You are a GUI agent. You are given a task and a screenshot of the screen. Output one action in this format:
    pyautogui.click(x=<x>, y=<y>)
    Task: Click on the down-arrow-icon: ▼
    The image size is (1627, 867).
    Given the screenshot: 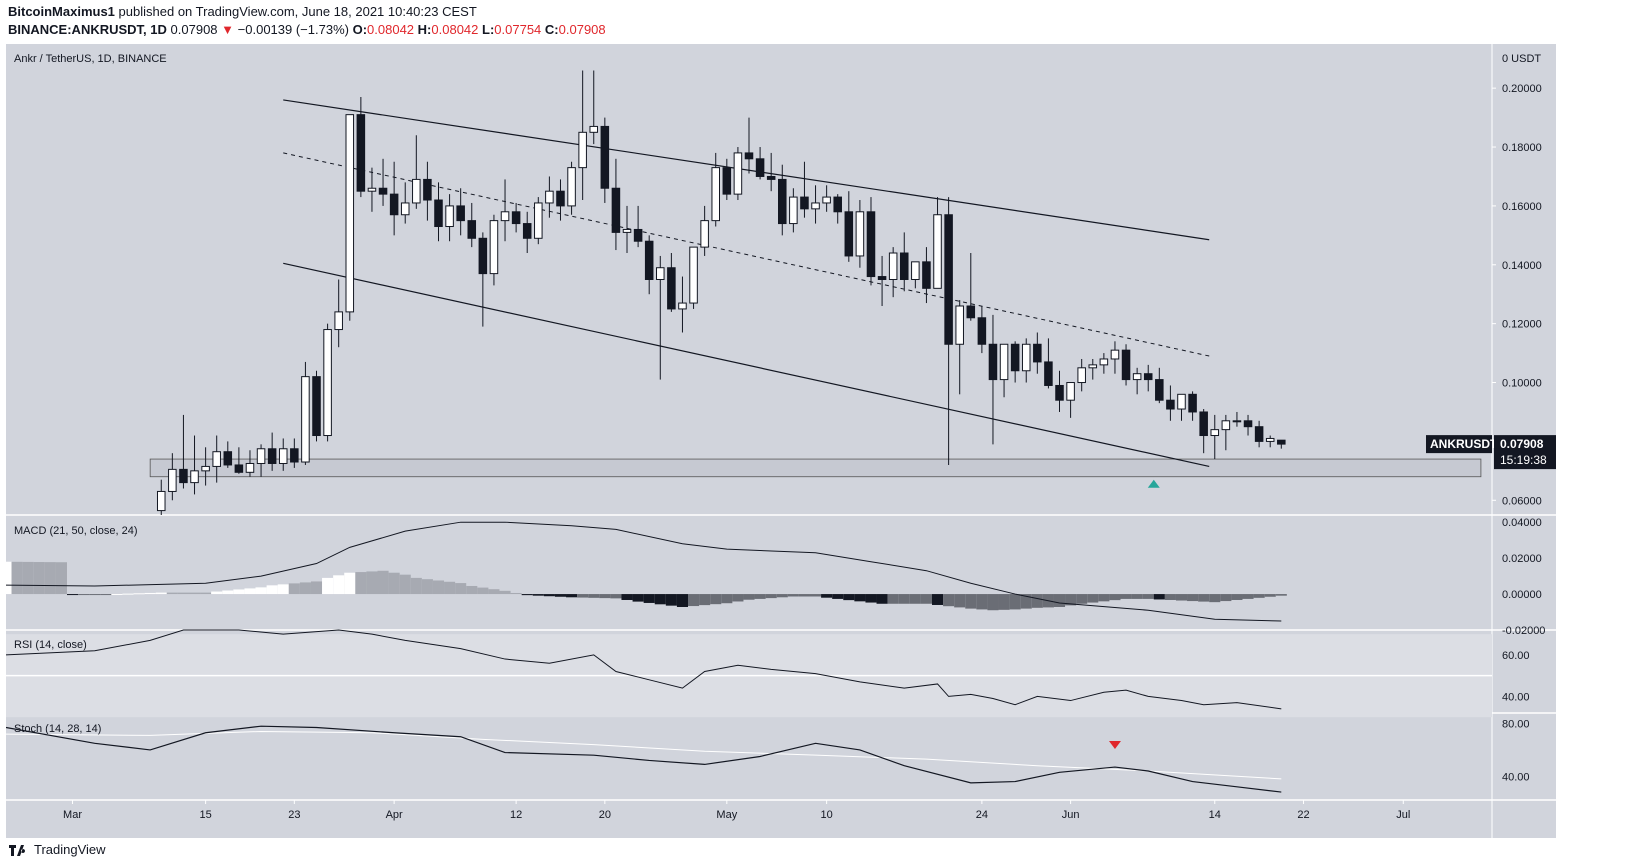 What is the action you would take?
    pyautogui.click(x=228, y=29)
    